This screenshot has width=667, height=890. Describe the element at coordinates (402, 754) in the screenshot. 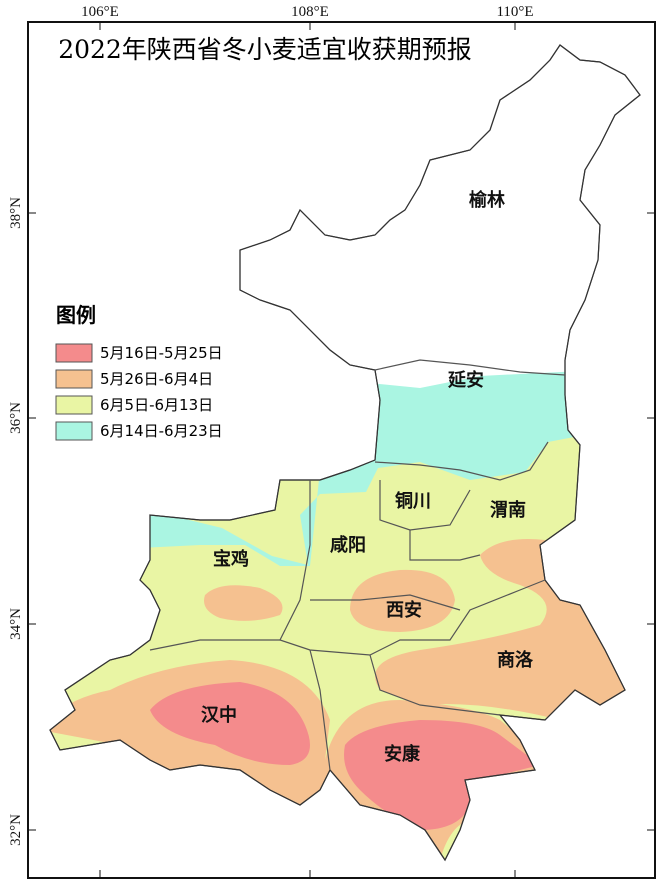

I see `place-label: 安康` at that location.